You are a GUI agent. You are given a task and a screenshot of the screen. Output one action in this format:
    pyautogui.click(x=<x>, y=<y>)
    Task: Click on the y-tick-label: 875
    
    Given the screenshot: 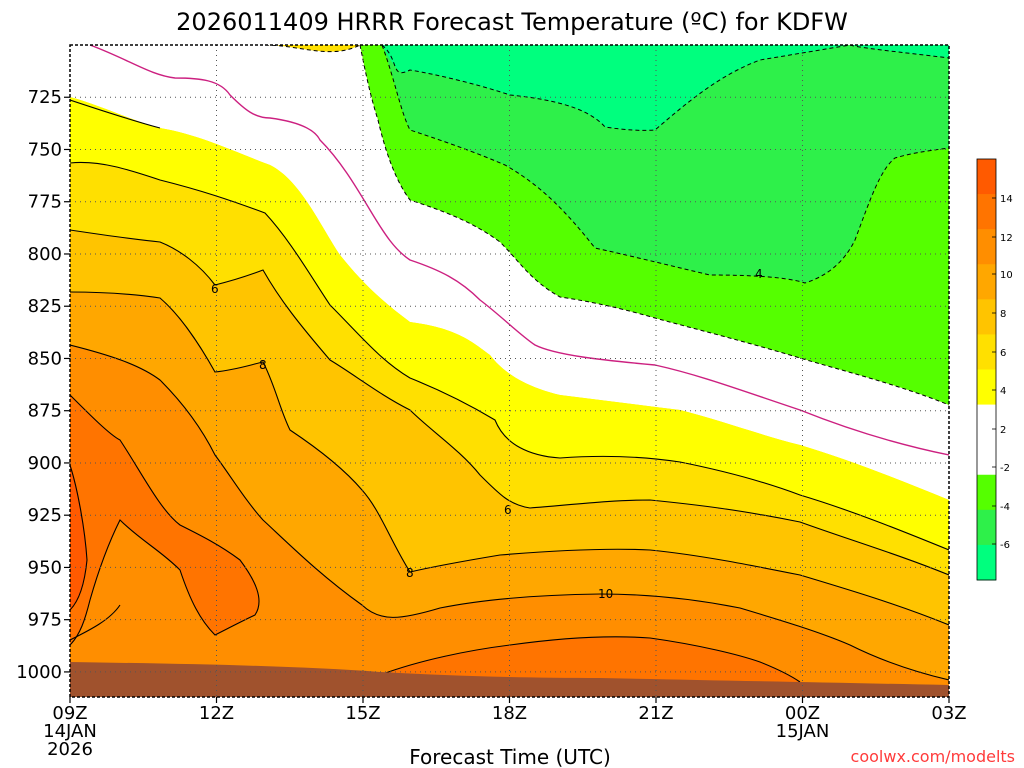 What is the action you would take?
    pyautogui.click(x=45, y=411)
    